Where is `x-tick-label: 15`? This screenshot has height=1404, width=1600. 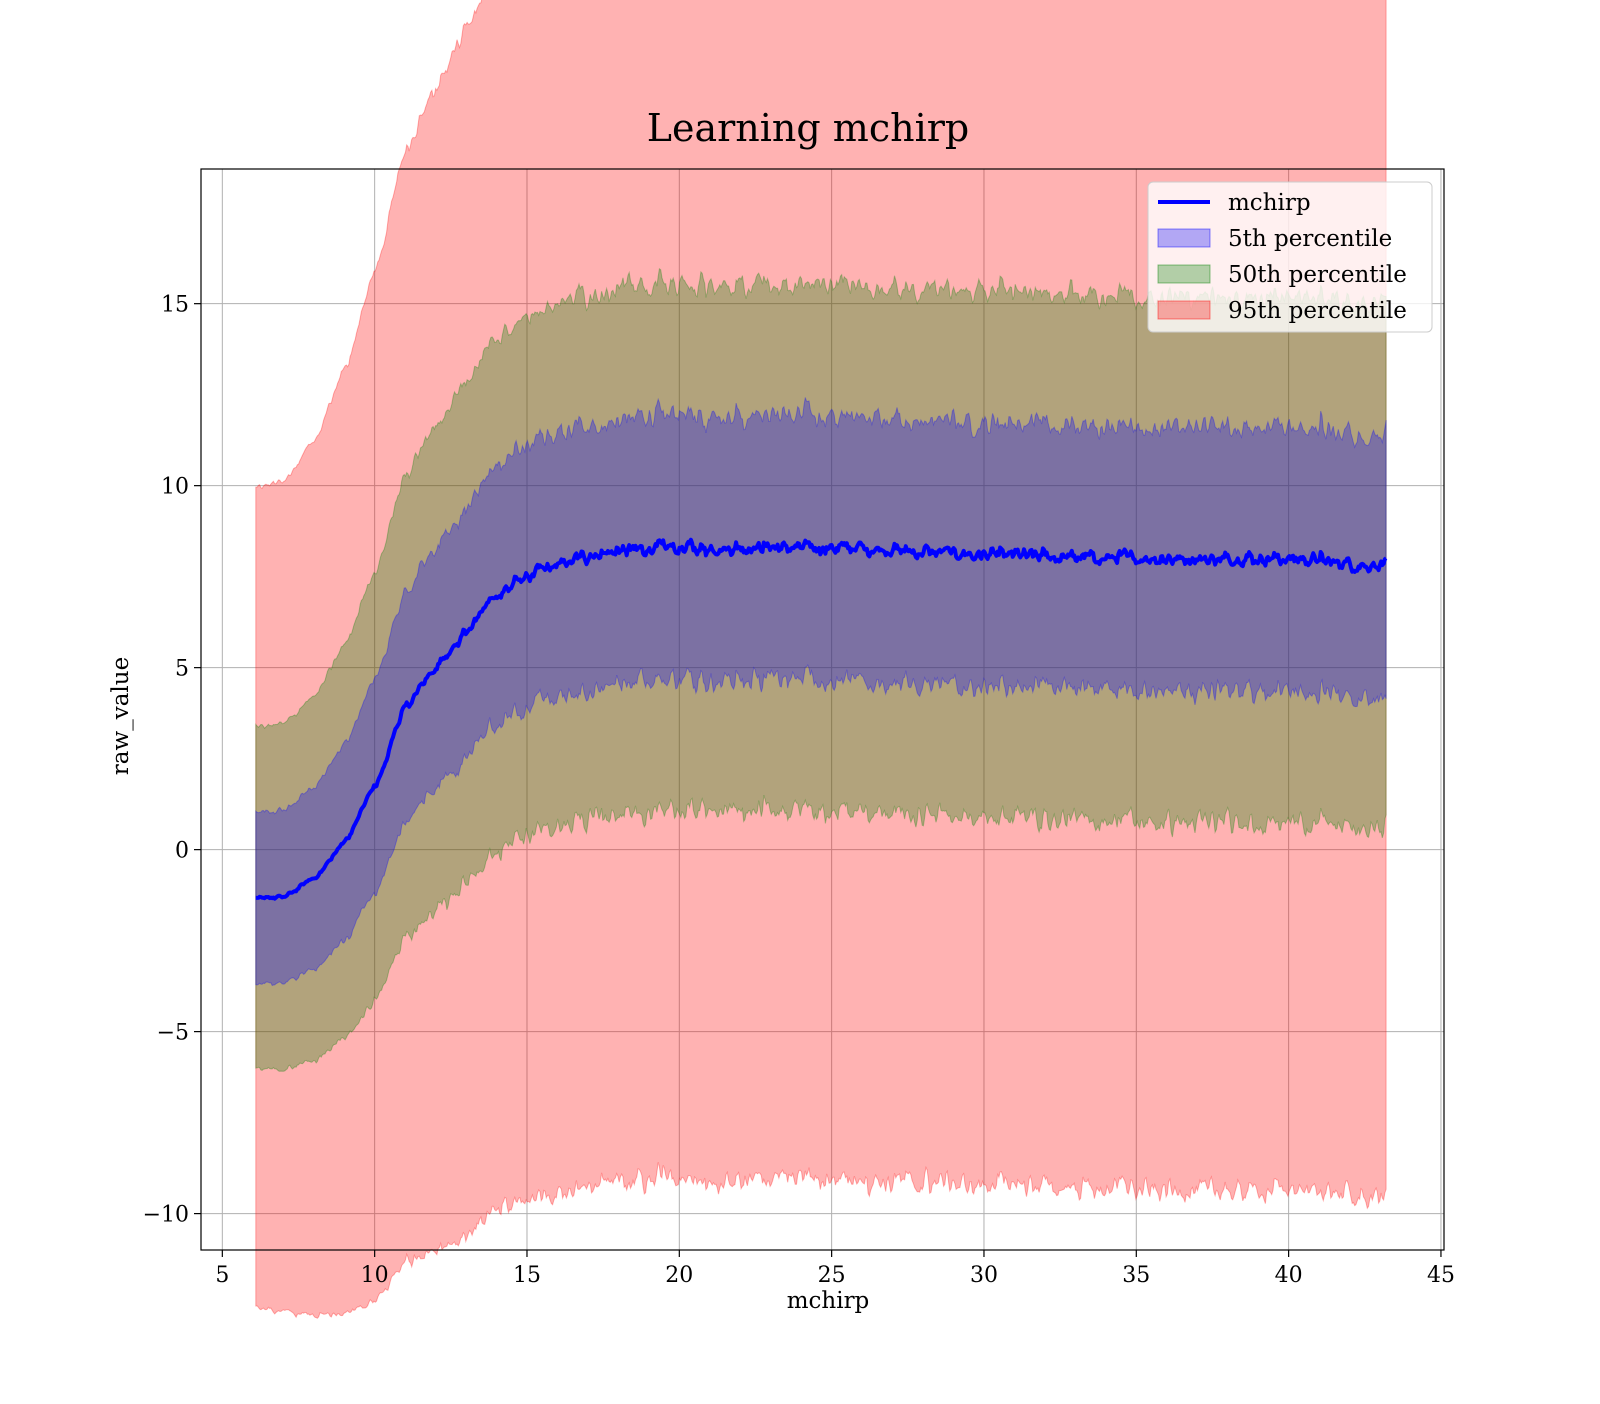 x-tick-label: 15 is located at coordinates (527, 1275).